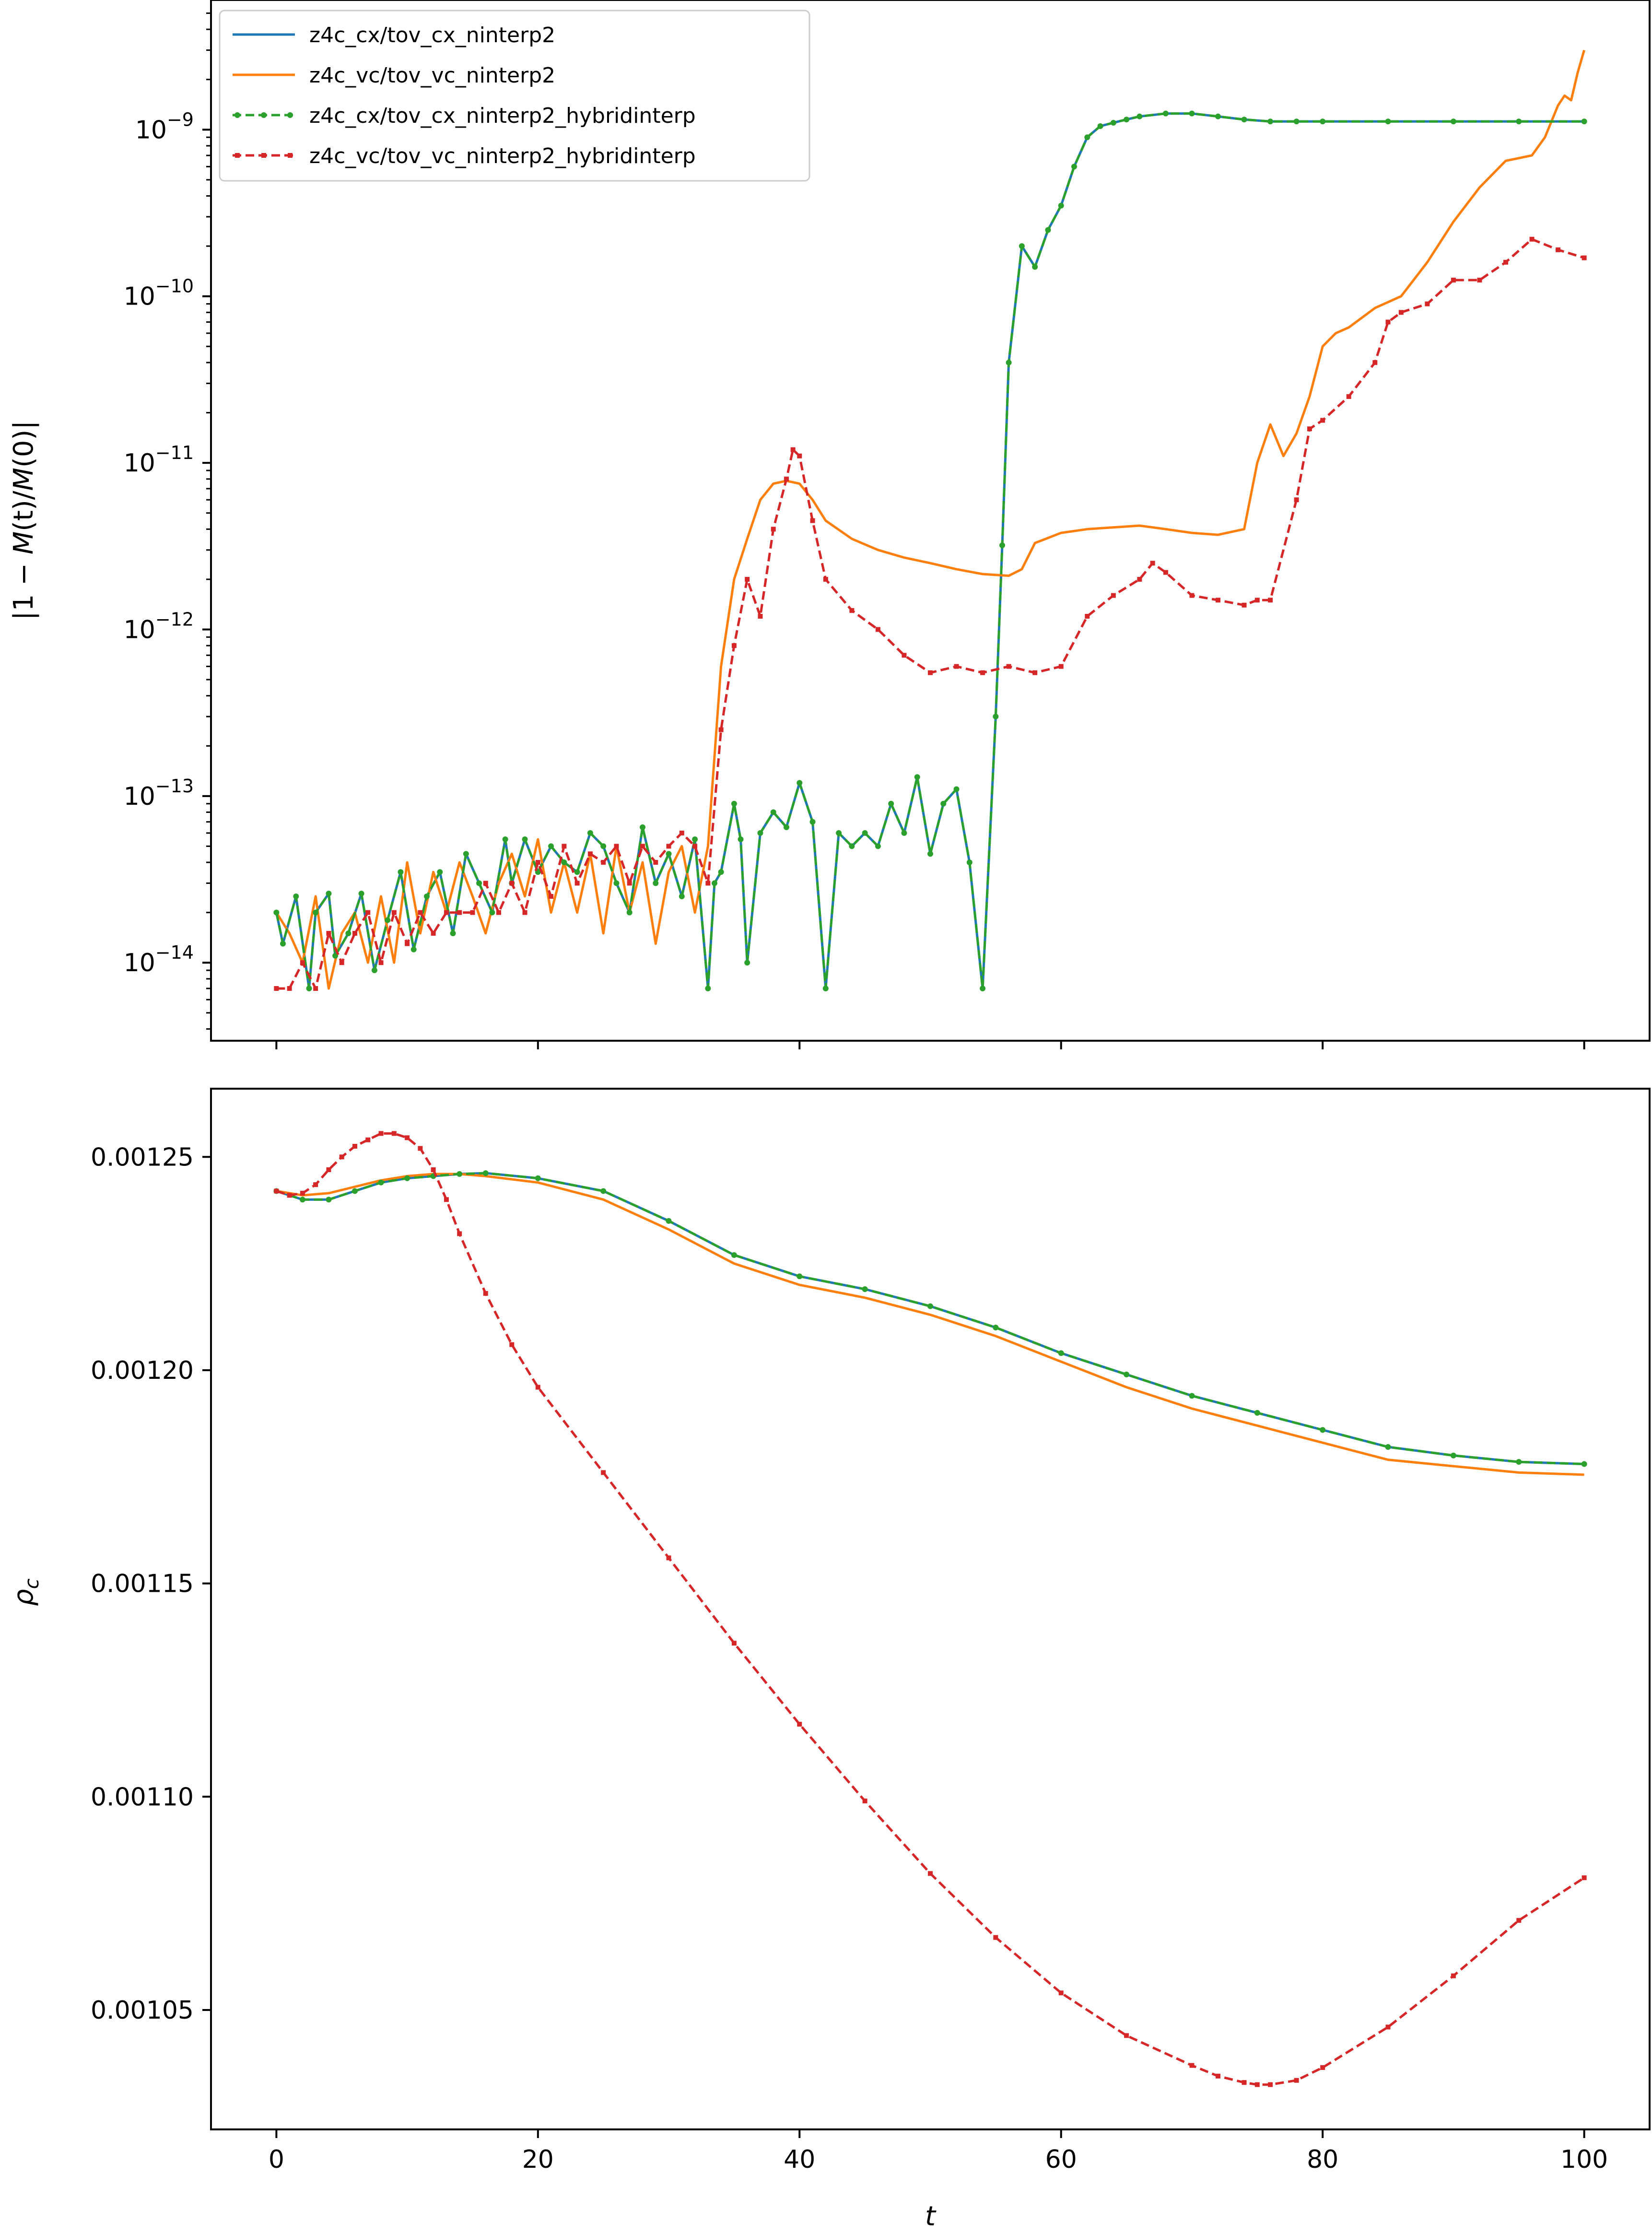 The width and height of the screenshot is (1652, 2233). What do you see at coordinates (930, 1045) in the screenshot?
I see `top-x-ticks` at bounding box center [930, 1045].